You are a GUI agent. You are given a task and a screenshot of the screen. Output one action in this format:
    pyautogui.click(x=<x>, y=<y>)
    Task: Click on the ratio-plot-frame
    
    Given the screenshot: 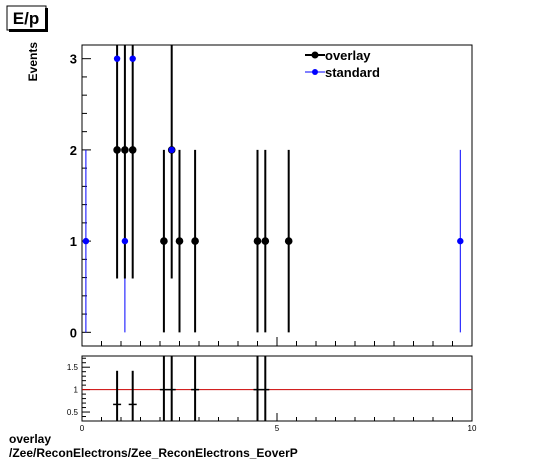 What is the action you would take?
    pyautogui.click(x=277, y=388)
    